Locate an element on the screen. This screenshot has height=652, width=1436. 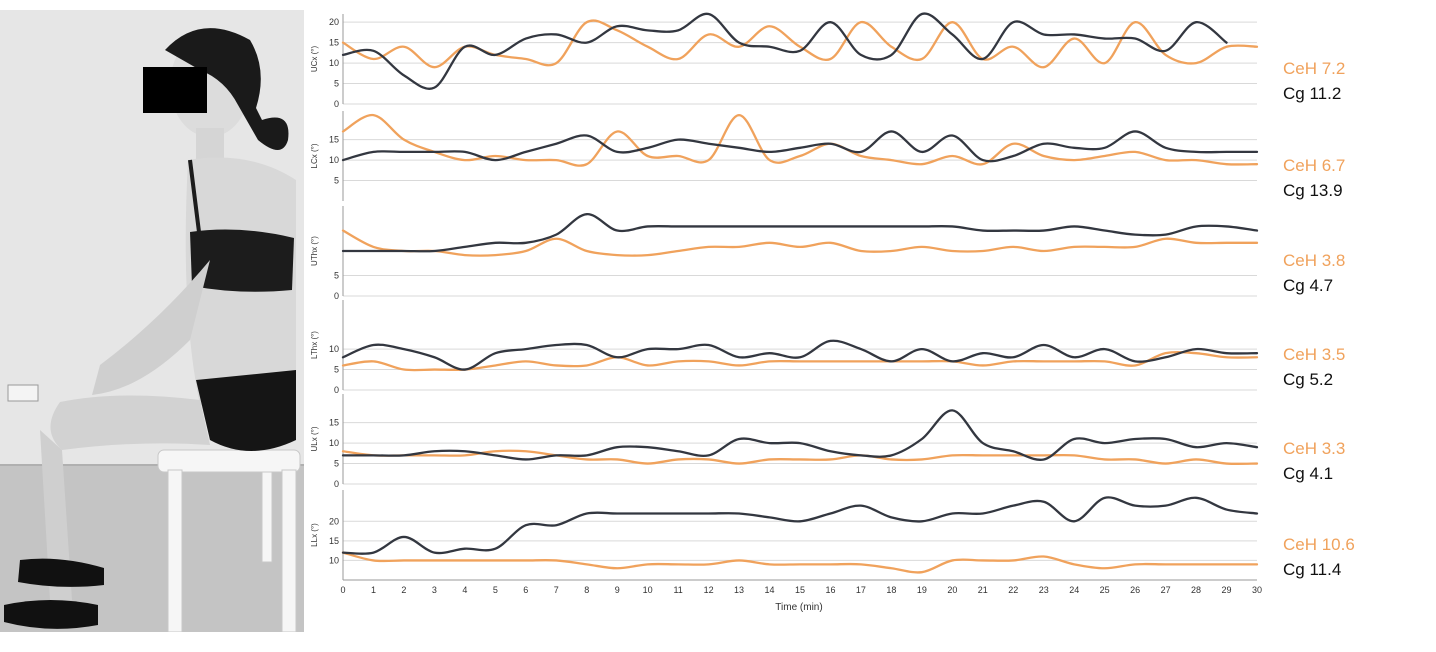
y-axis-label: LLx (°) is located at coordinates (314, 535).